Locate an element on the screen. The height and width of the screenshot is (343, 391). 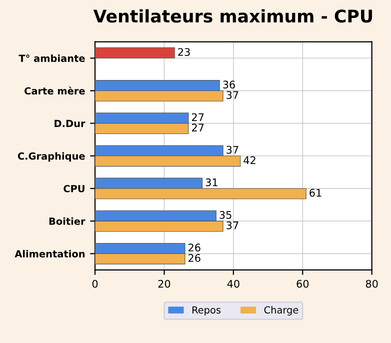
y-tick-label: Alimentation is located at coordinates (49, 254).